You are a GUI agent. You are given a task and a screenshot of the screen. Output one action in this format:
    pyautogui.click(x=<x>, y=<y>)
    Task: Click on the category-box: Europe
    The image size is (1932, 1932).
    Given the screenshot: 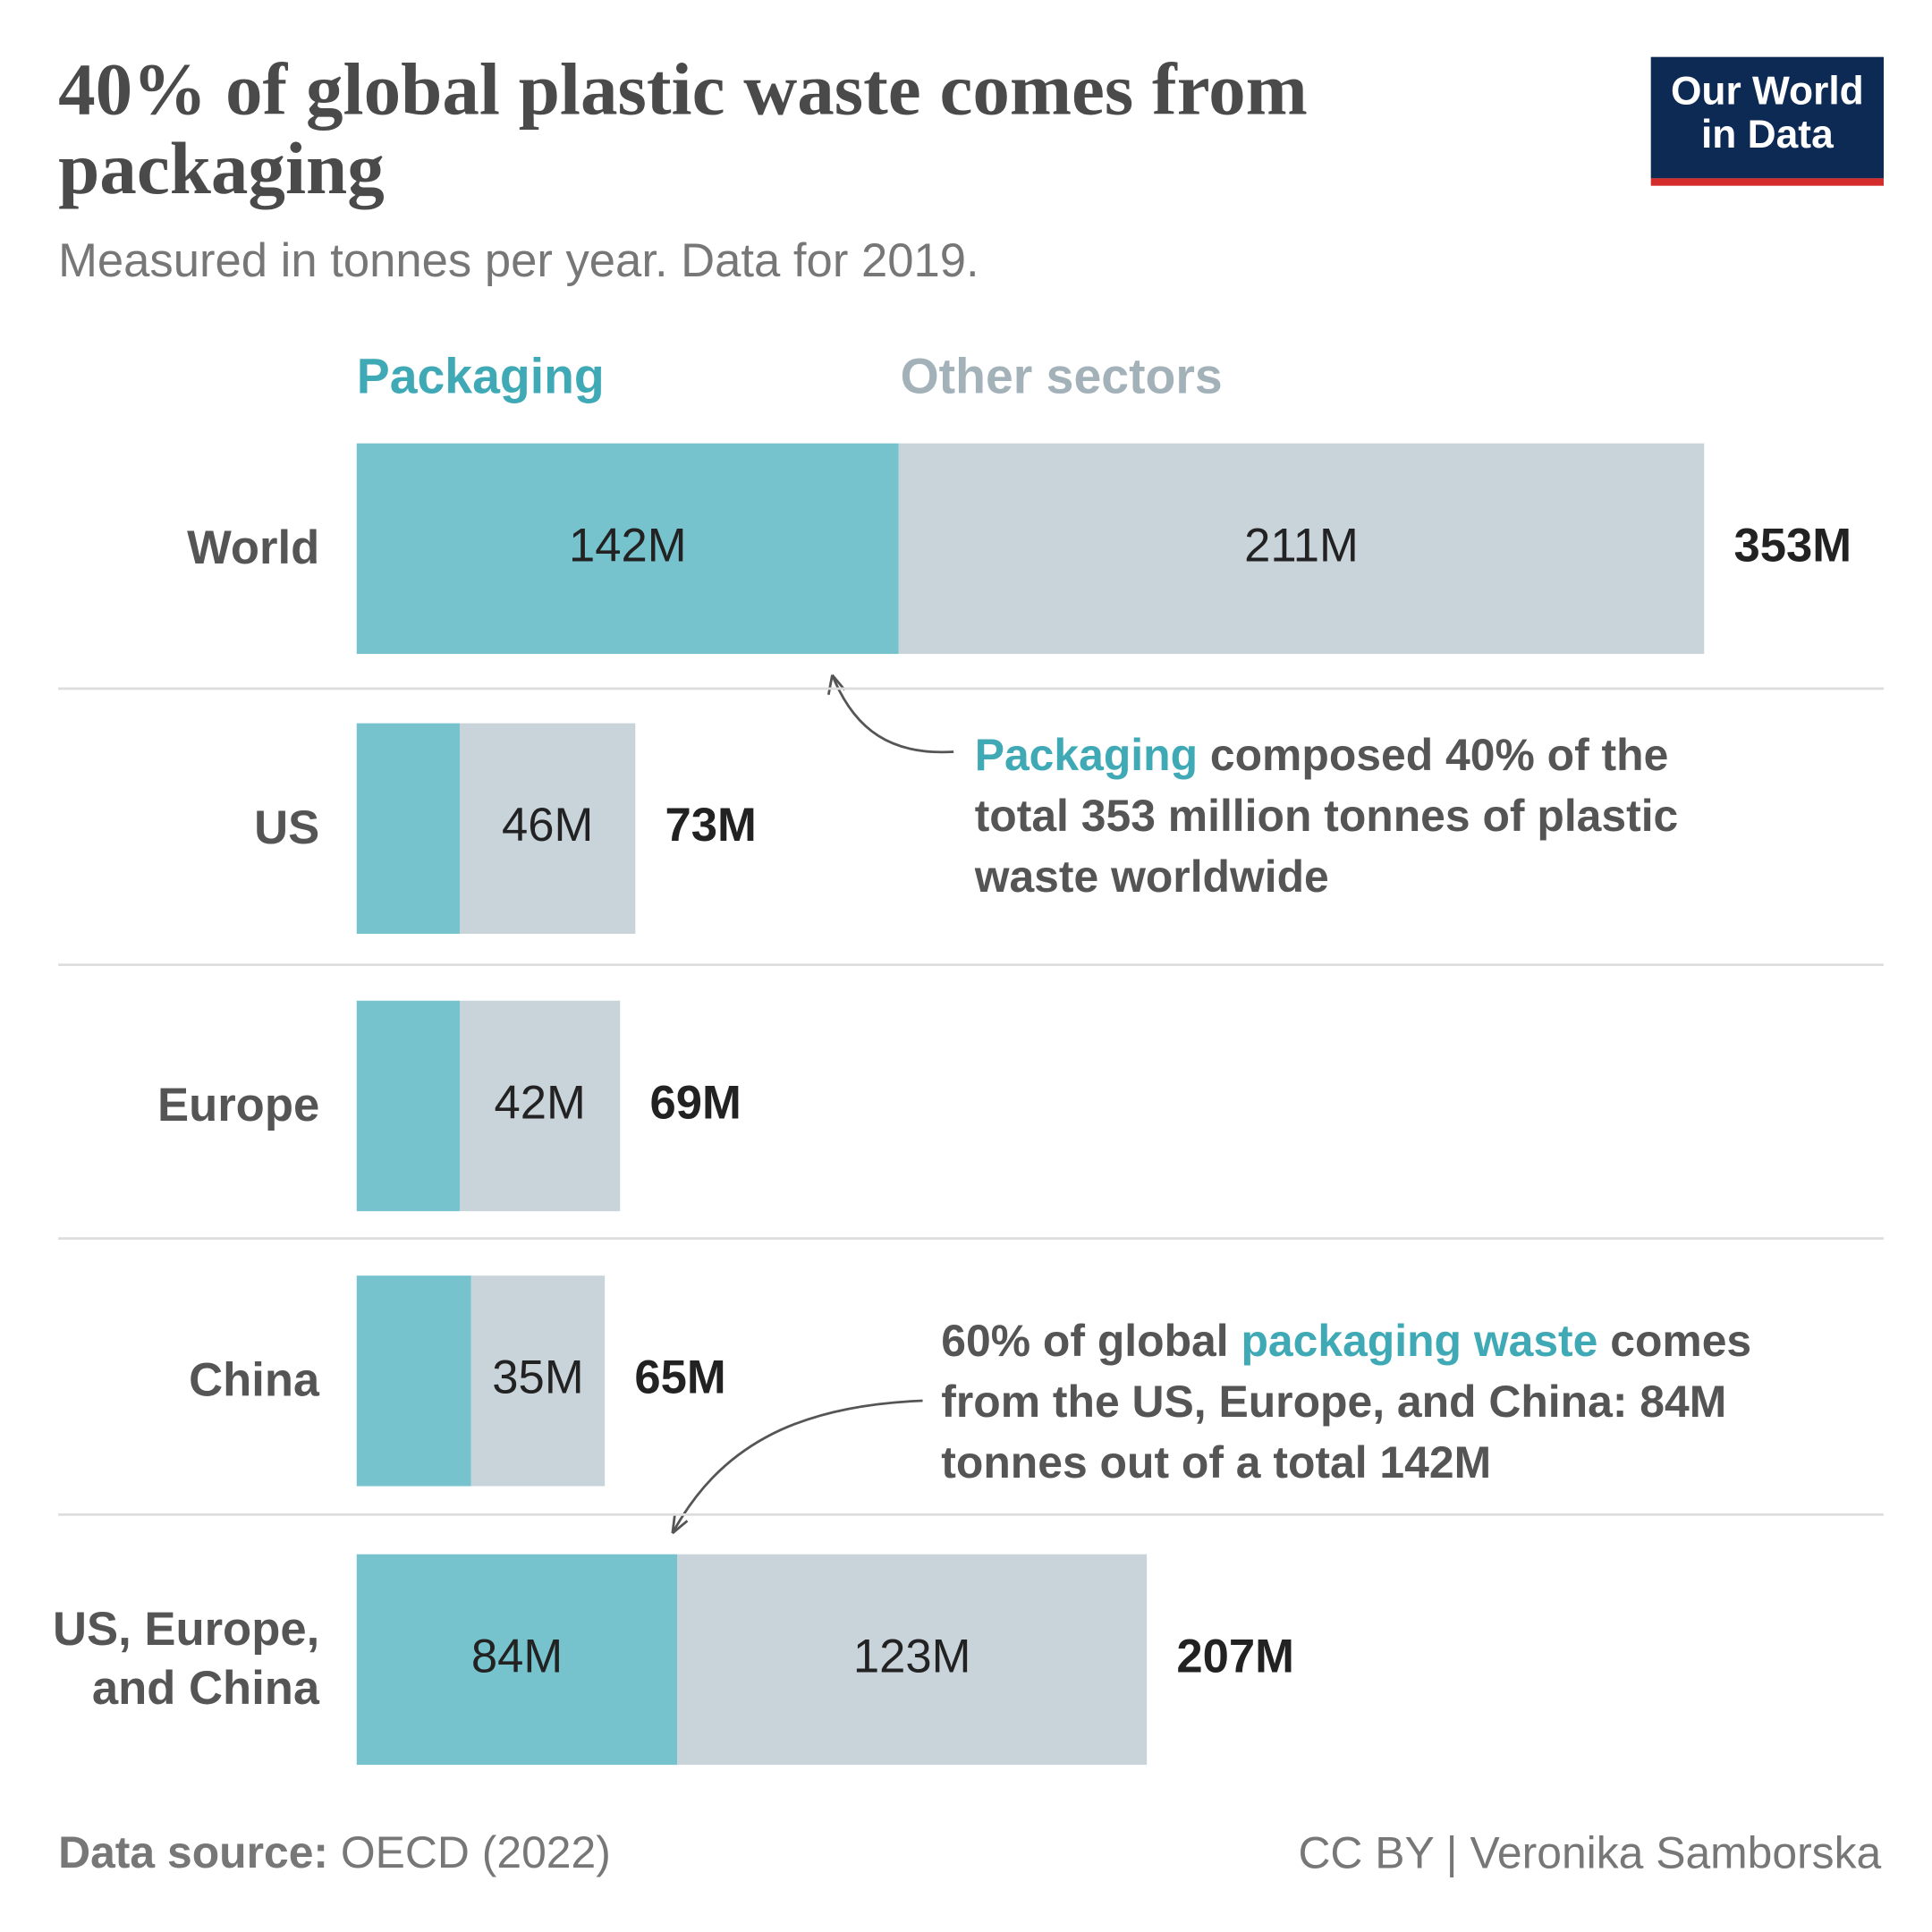 What is the action you would take?
    pyautogui.click(x=172, y=1105)
    